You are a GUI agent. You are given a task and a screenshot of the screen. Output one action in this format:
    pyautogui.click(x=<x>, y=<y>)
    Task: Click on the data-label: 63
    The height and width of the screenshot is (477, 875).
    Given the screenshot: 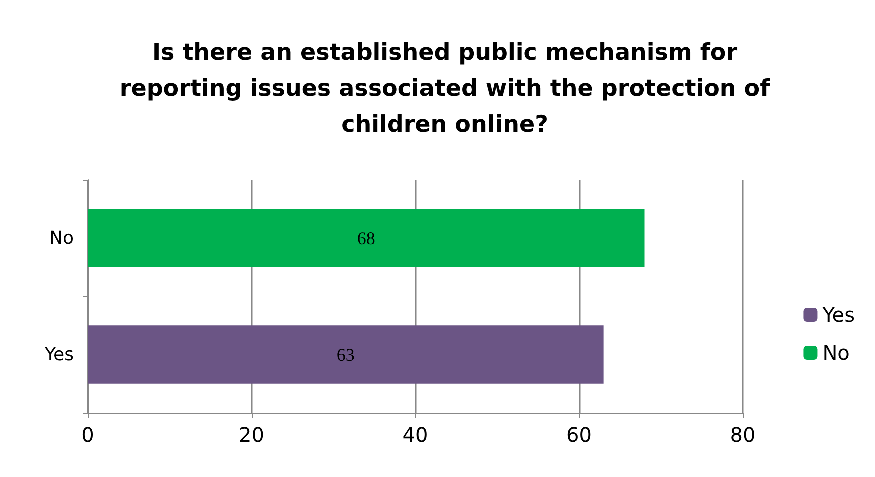 What is the action you would take?
    pyautogui.click(x=345, y=354)
    